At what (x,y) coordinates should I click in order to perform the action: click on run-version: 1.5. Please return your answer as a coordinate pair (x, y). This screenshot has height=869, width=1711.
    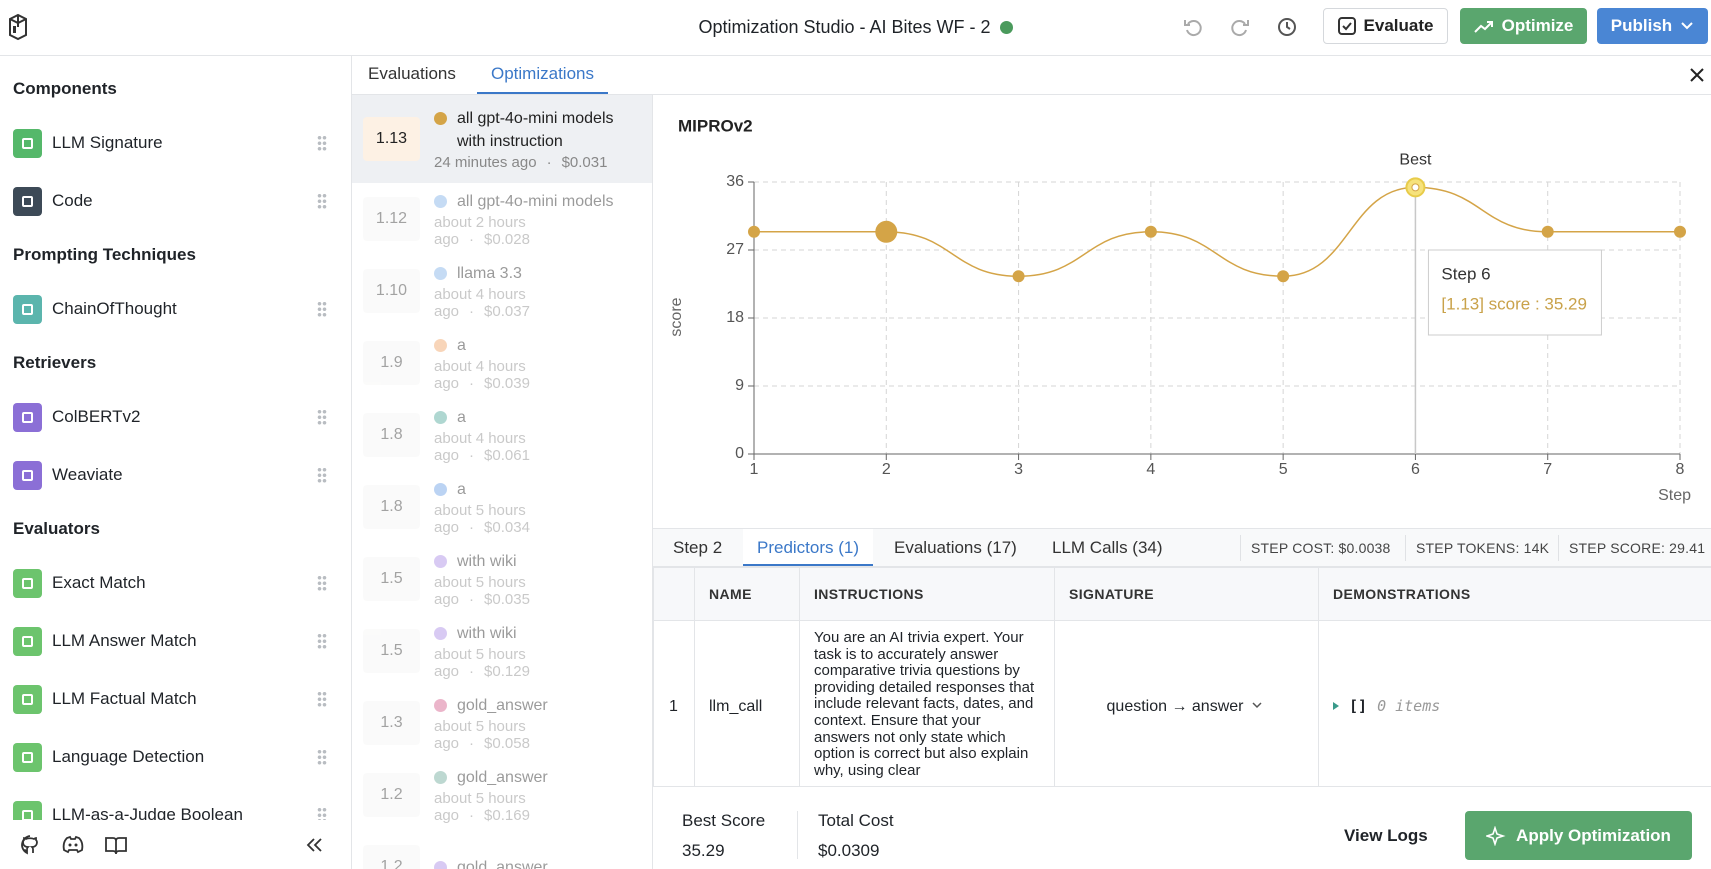
    Looking at the image, I should click on (391, 651).